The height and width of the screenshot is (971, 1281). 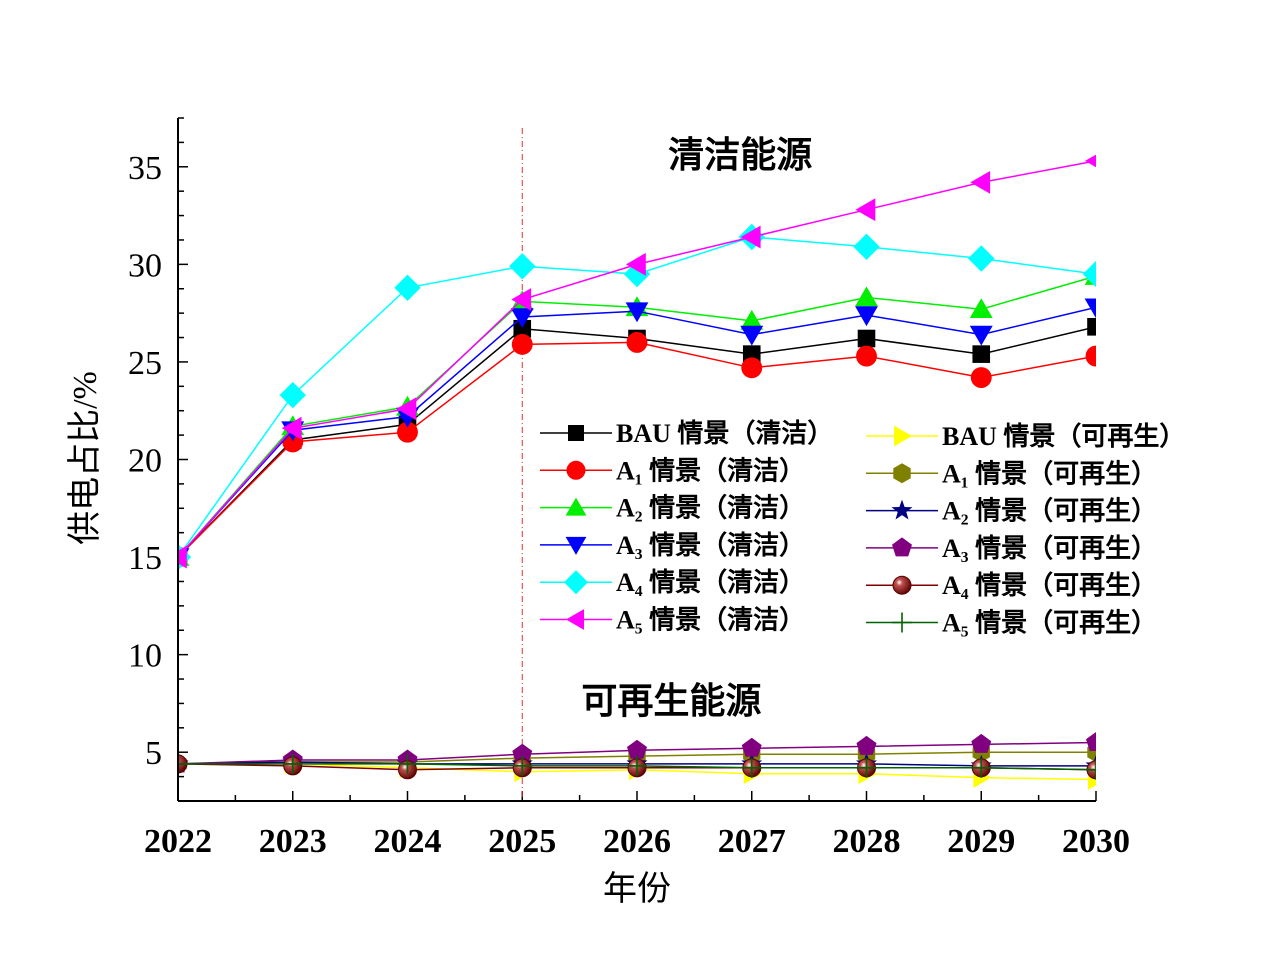 What do you see at coordinates (740, 155) in the screenshot?
I see `annotation-clean-energy: 清洁能源` at bounding box center [740, 155].